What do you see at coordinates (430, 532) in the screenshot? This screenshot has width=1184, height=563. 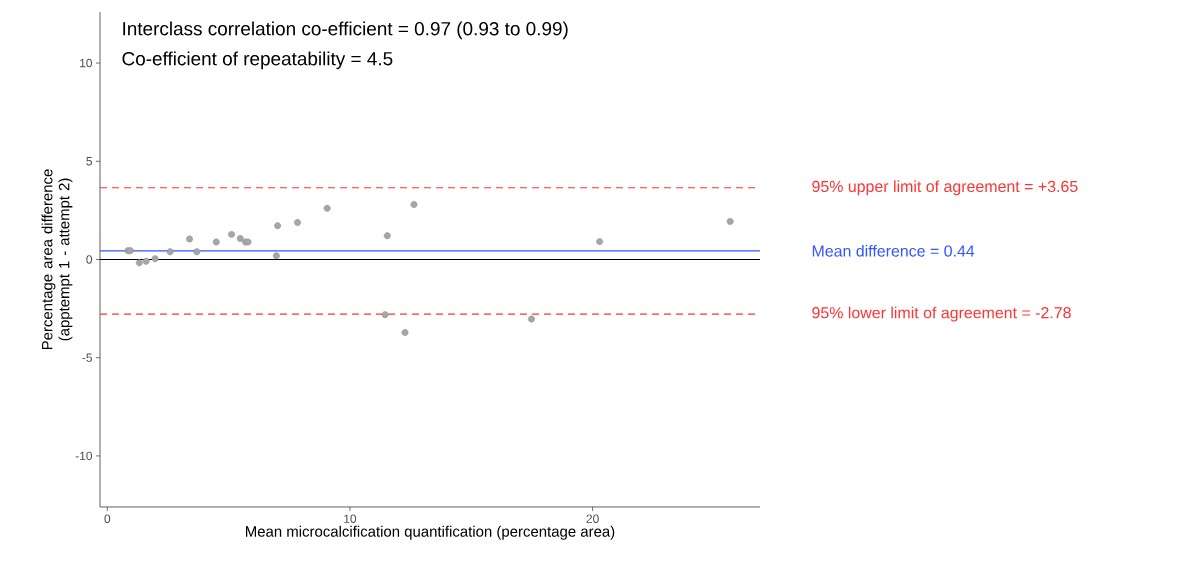 I see `x-axis-title: Mean microcalcification quantification (percentage area)` at bounding box center [430, 532].